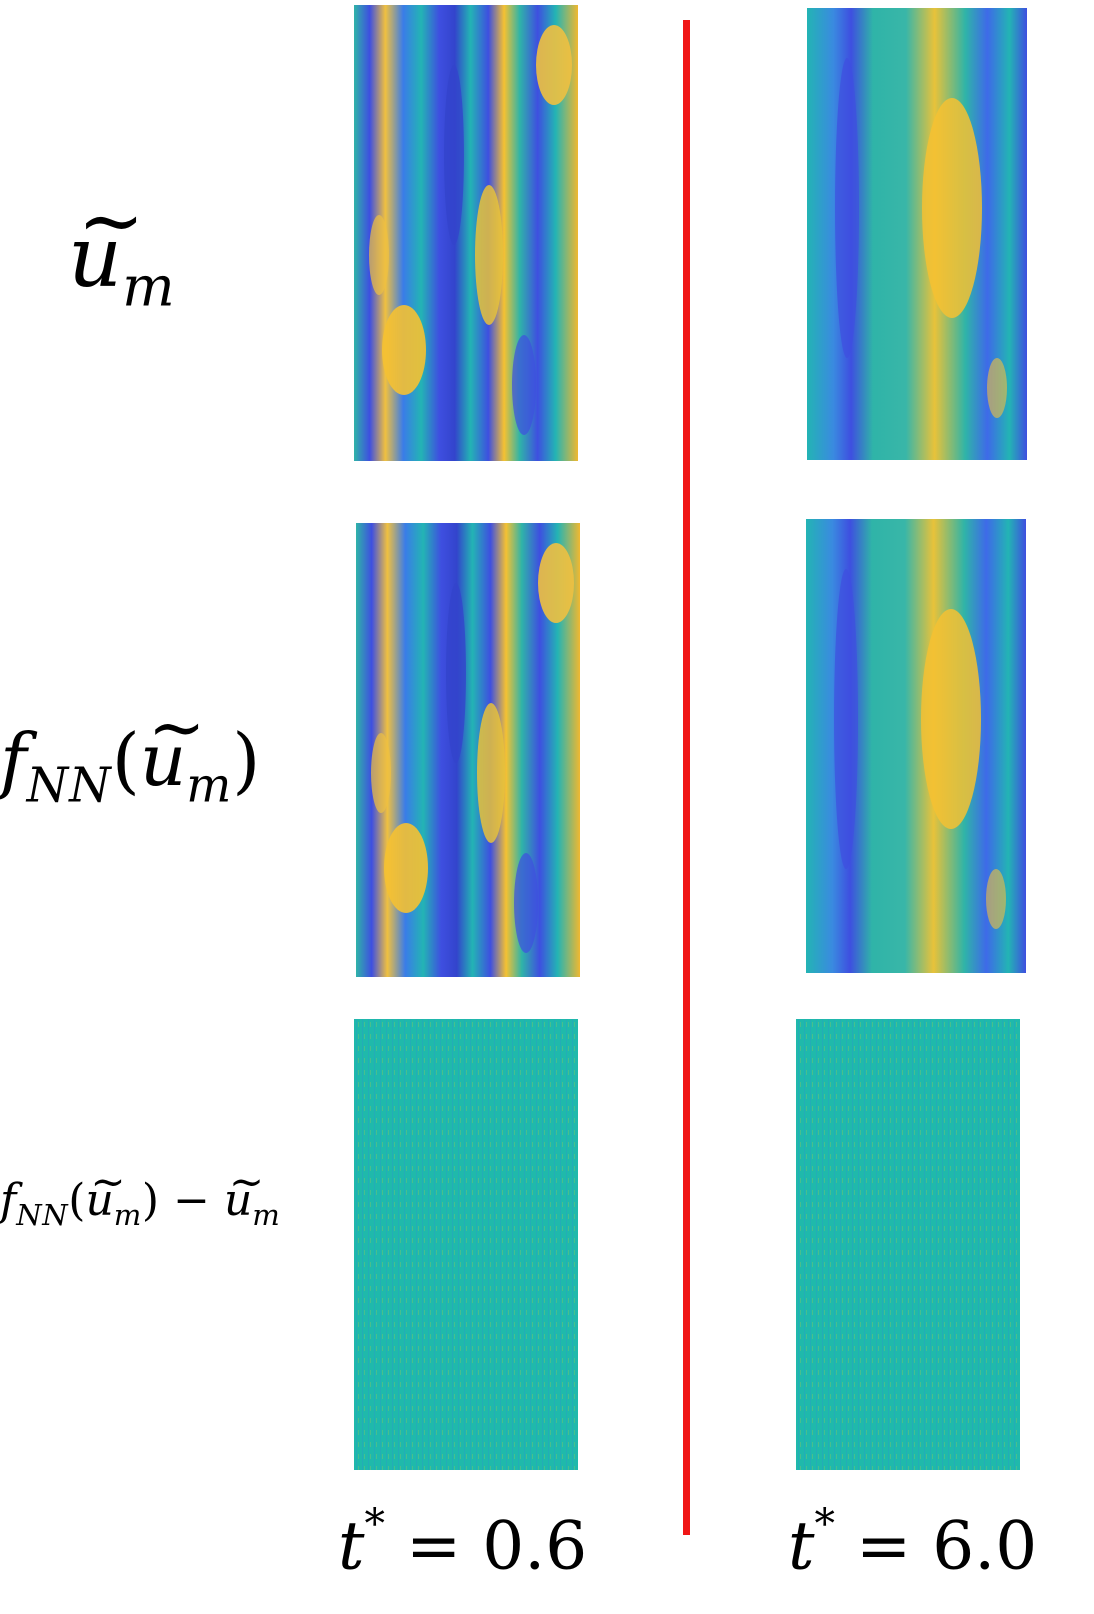 This screenshot has width=1094, height=1614. I want to click on row-label-residual: fNN(~ um) − ~ um, so click(140, 1195).